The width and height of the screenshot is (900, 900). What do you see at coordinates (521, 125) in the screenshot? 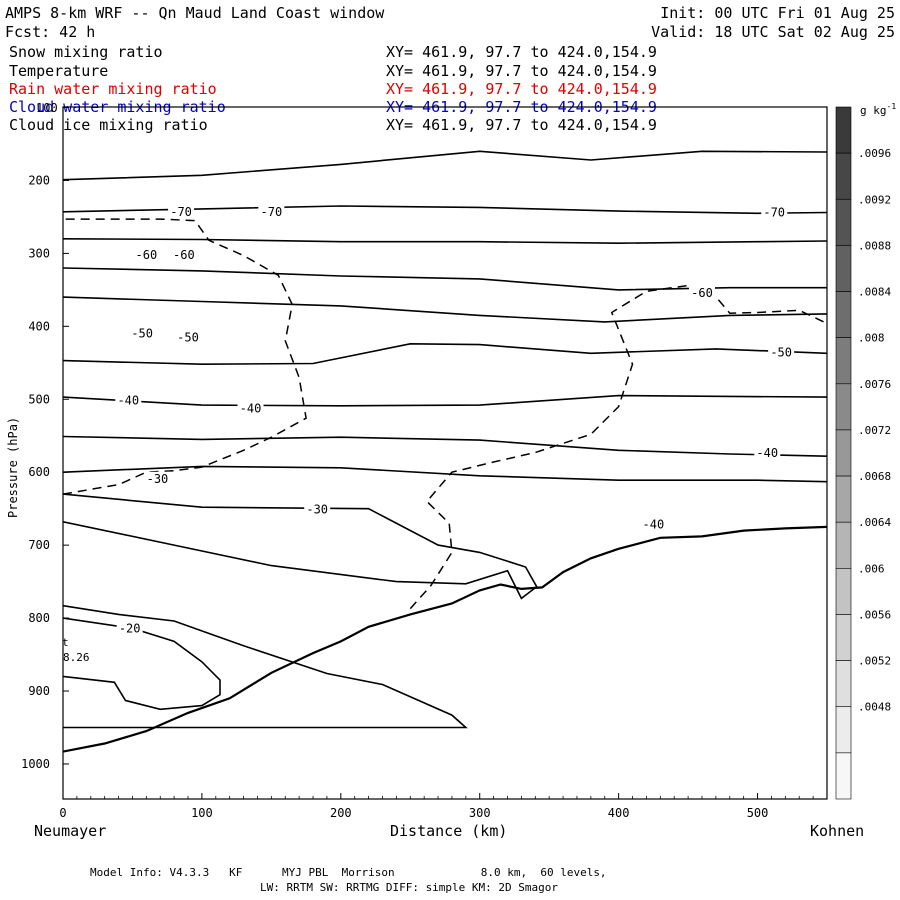
I see `field-xy-cloud-ice: XY= 461.9, 97.7 to 424.0,154.9` at bounding box center [521, 125].